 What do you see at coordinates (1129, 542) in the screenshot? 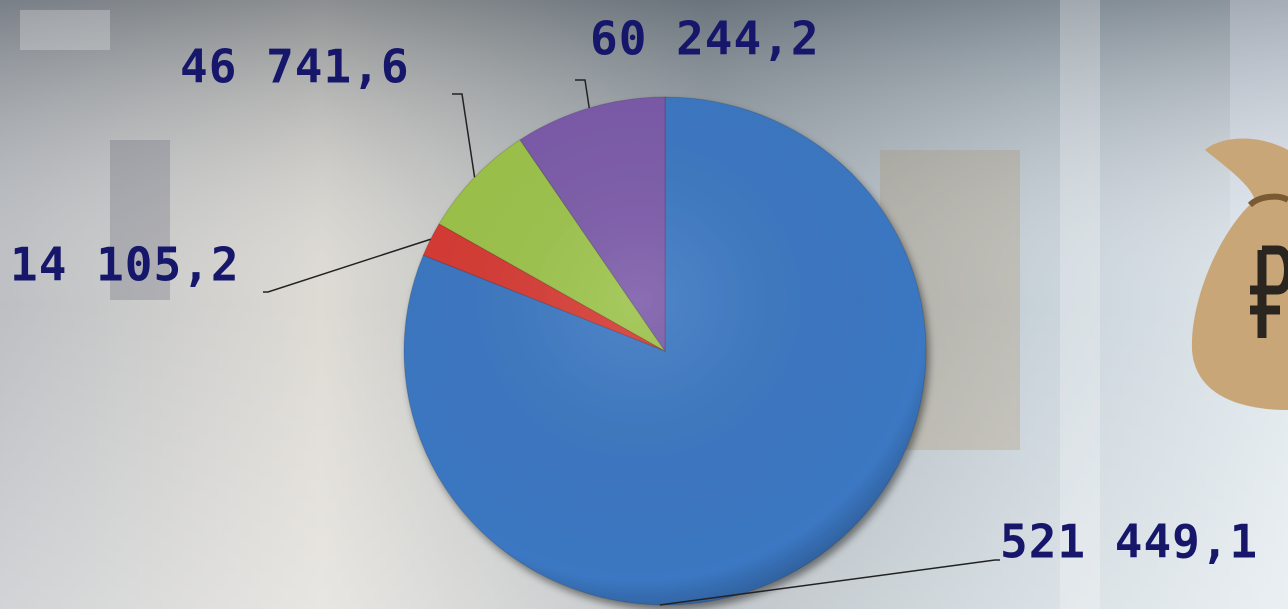
I see `data-label: 521 449,1` at bounding box center [1129, 542].